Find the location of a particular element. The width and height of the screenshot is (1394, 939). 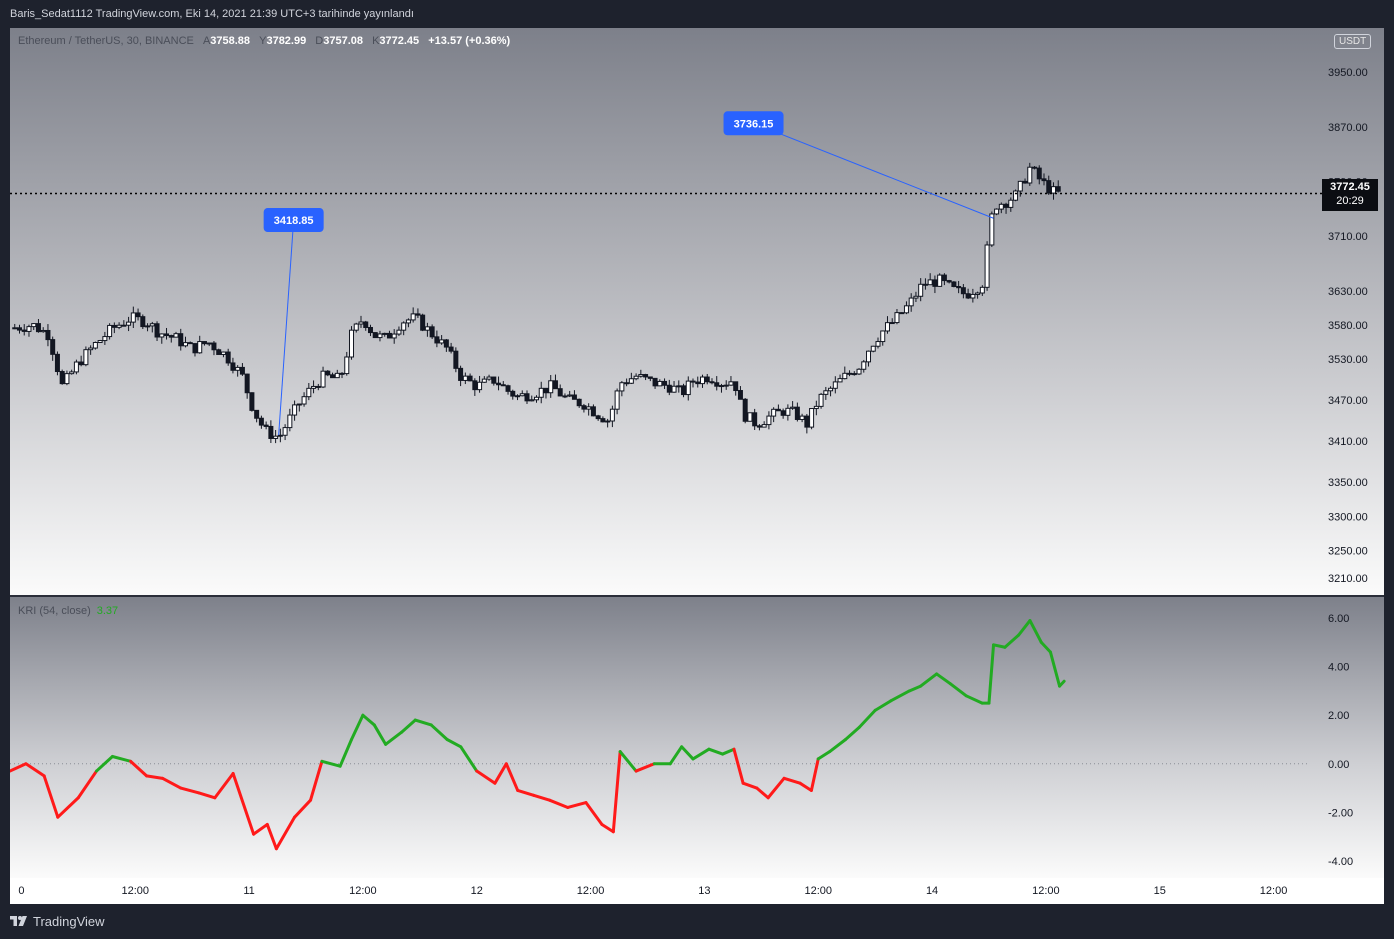

time-axis-tick-label: 14 is located at coordinates (932, 891).